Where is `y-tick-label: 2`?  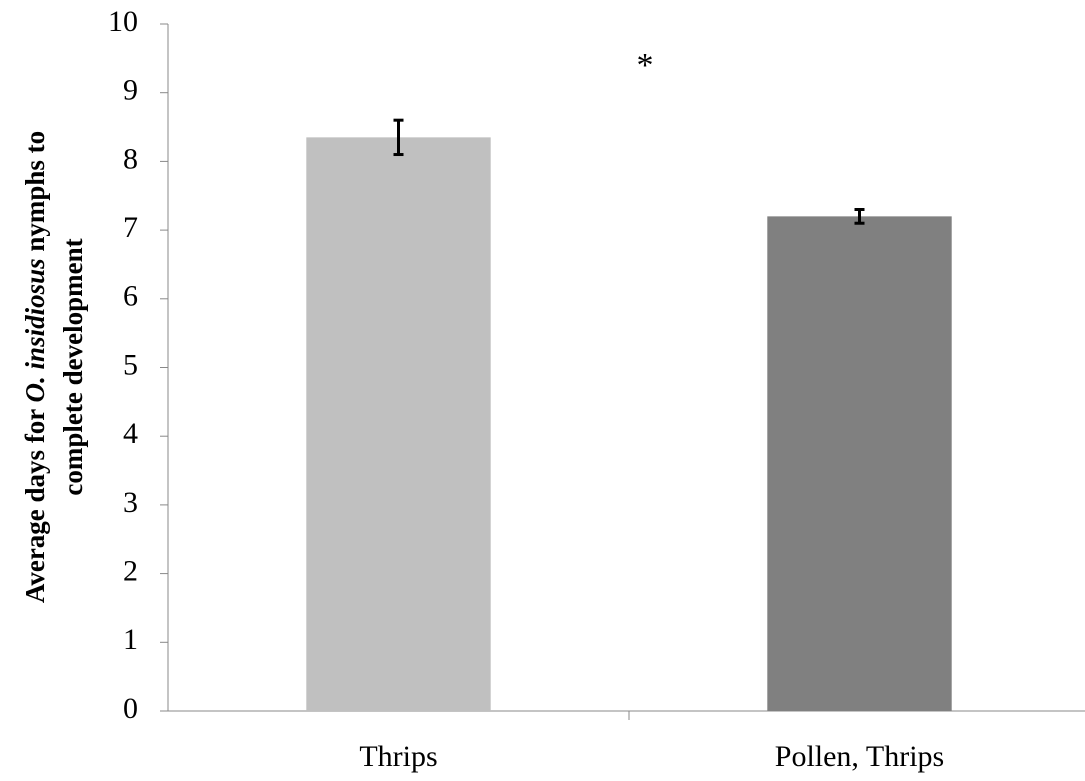 y-tick-label: 2 is located at coordinates (130, 570).